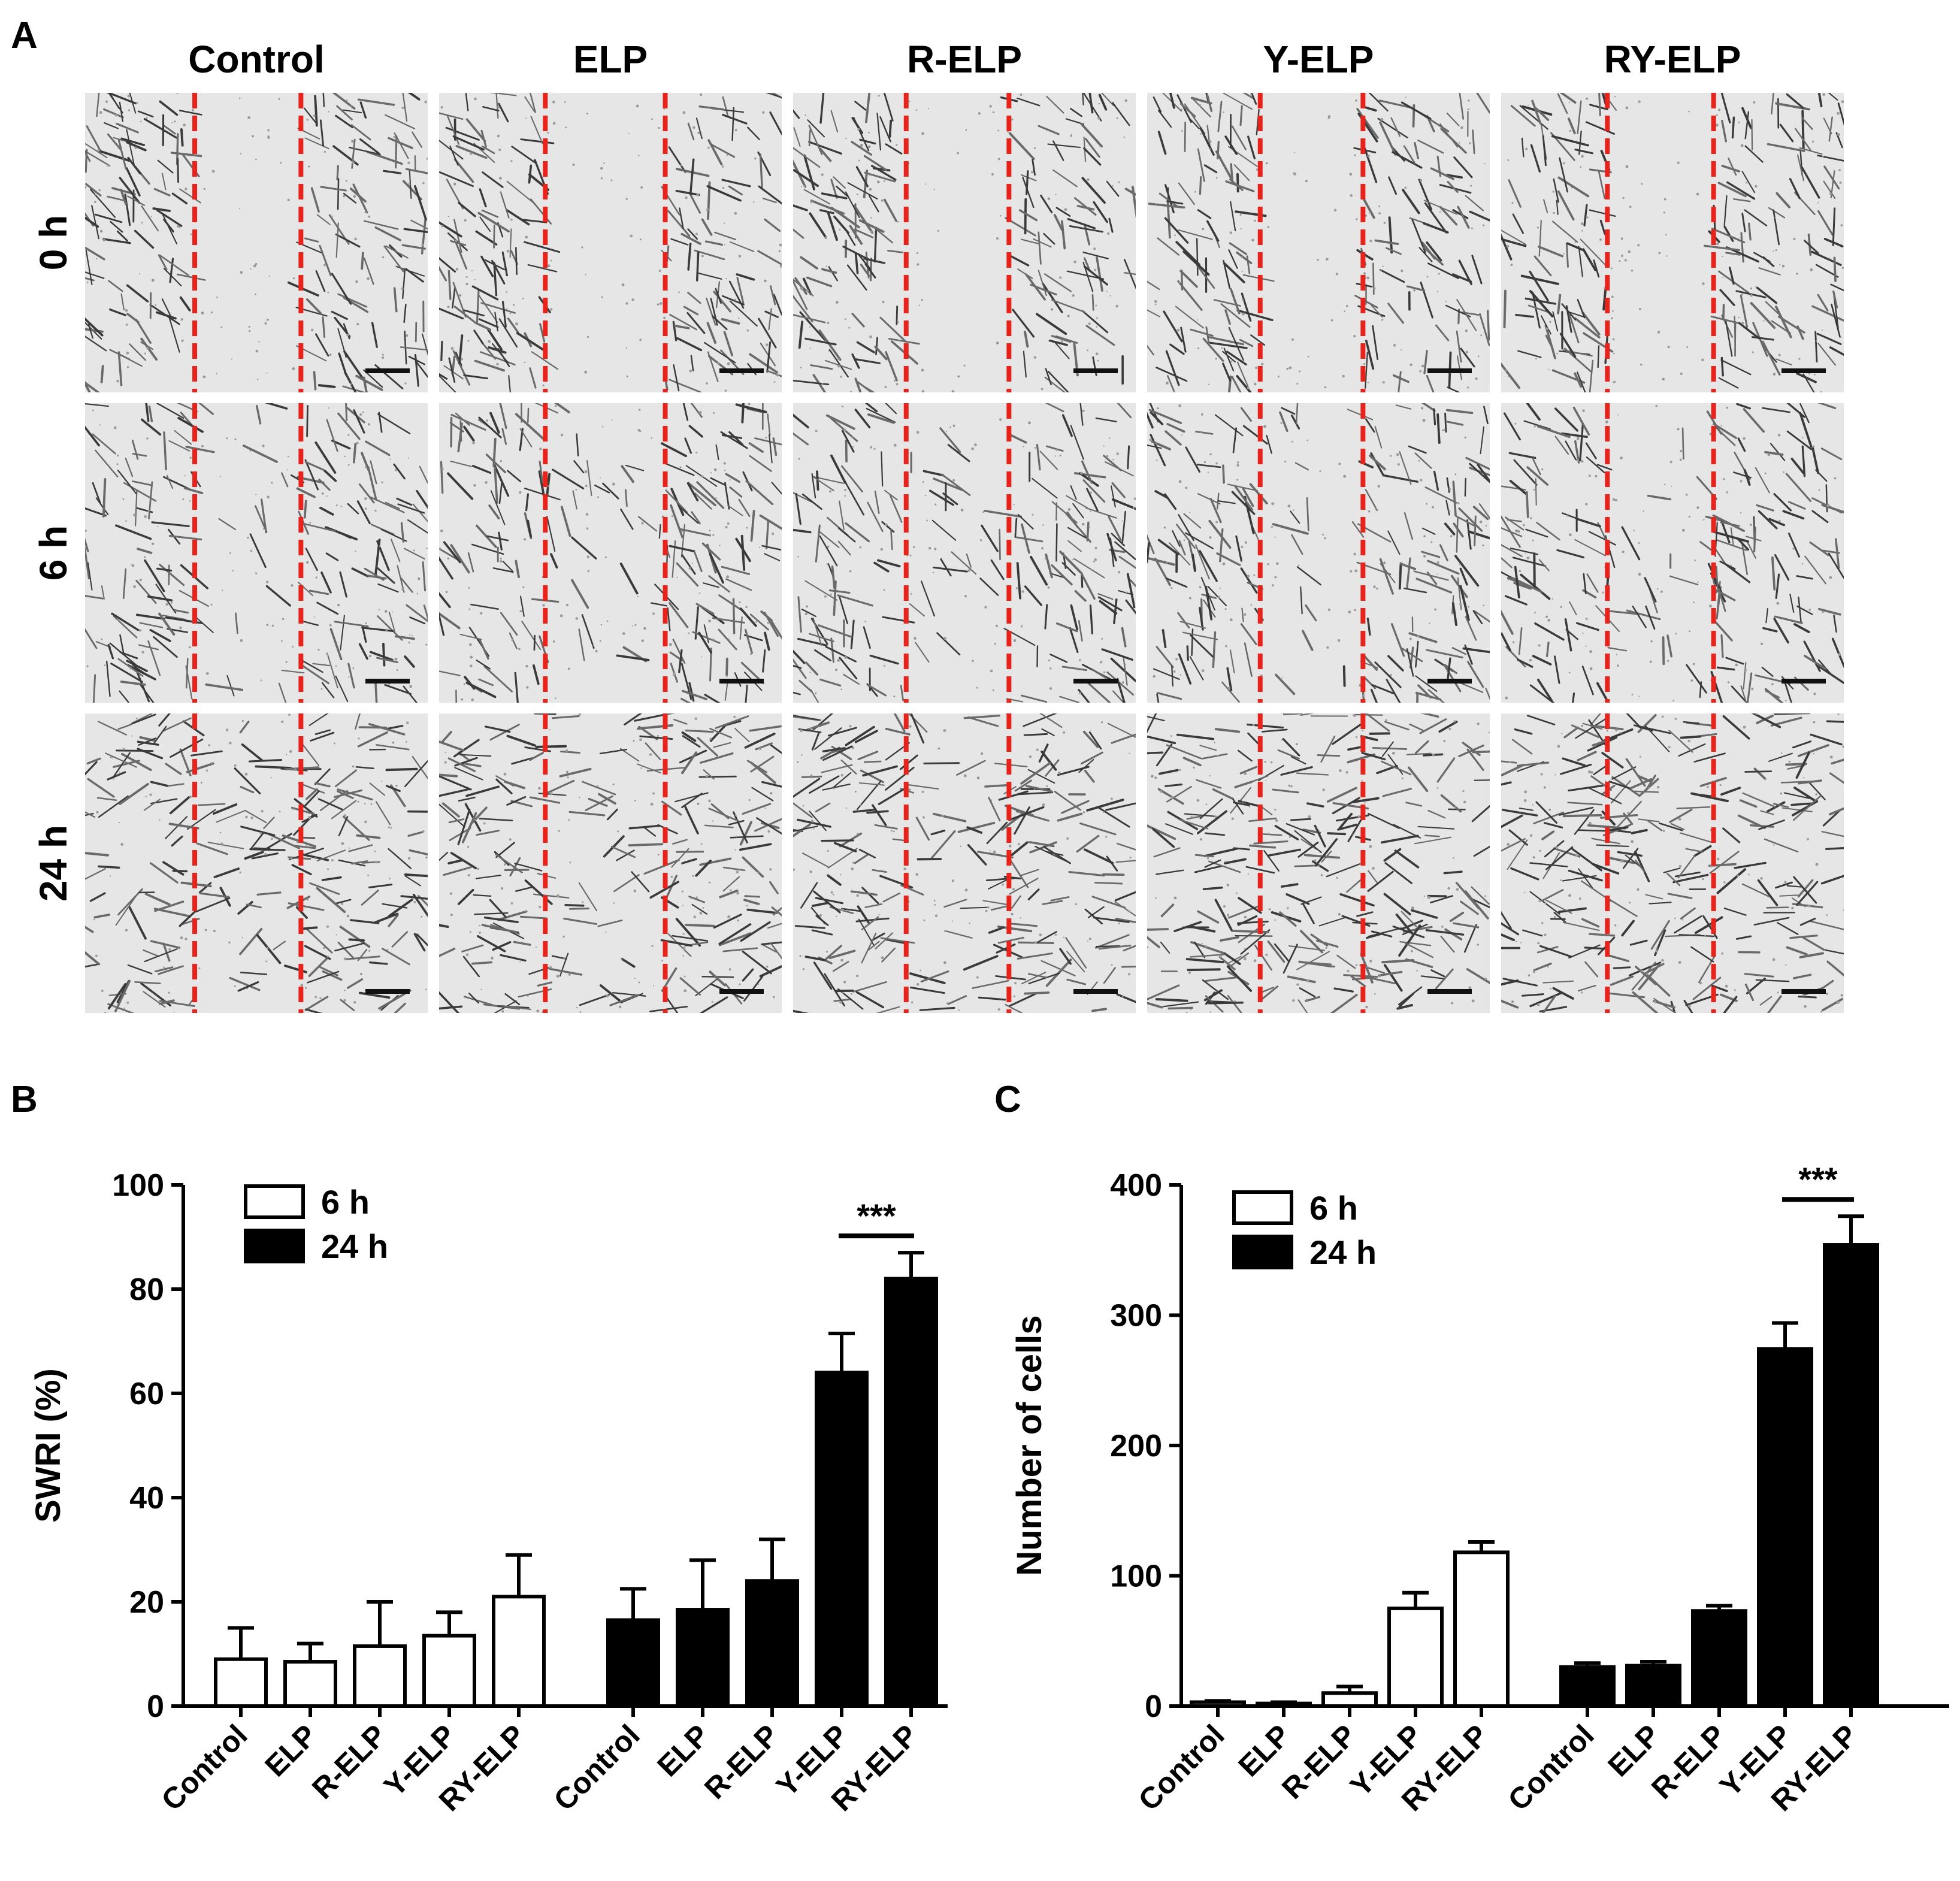 Image resolution: width=1960 pixels, height=1881 pixels. I want to click on y-tick-label: 300, so click(1136, 1316).